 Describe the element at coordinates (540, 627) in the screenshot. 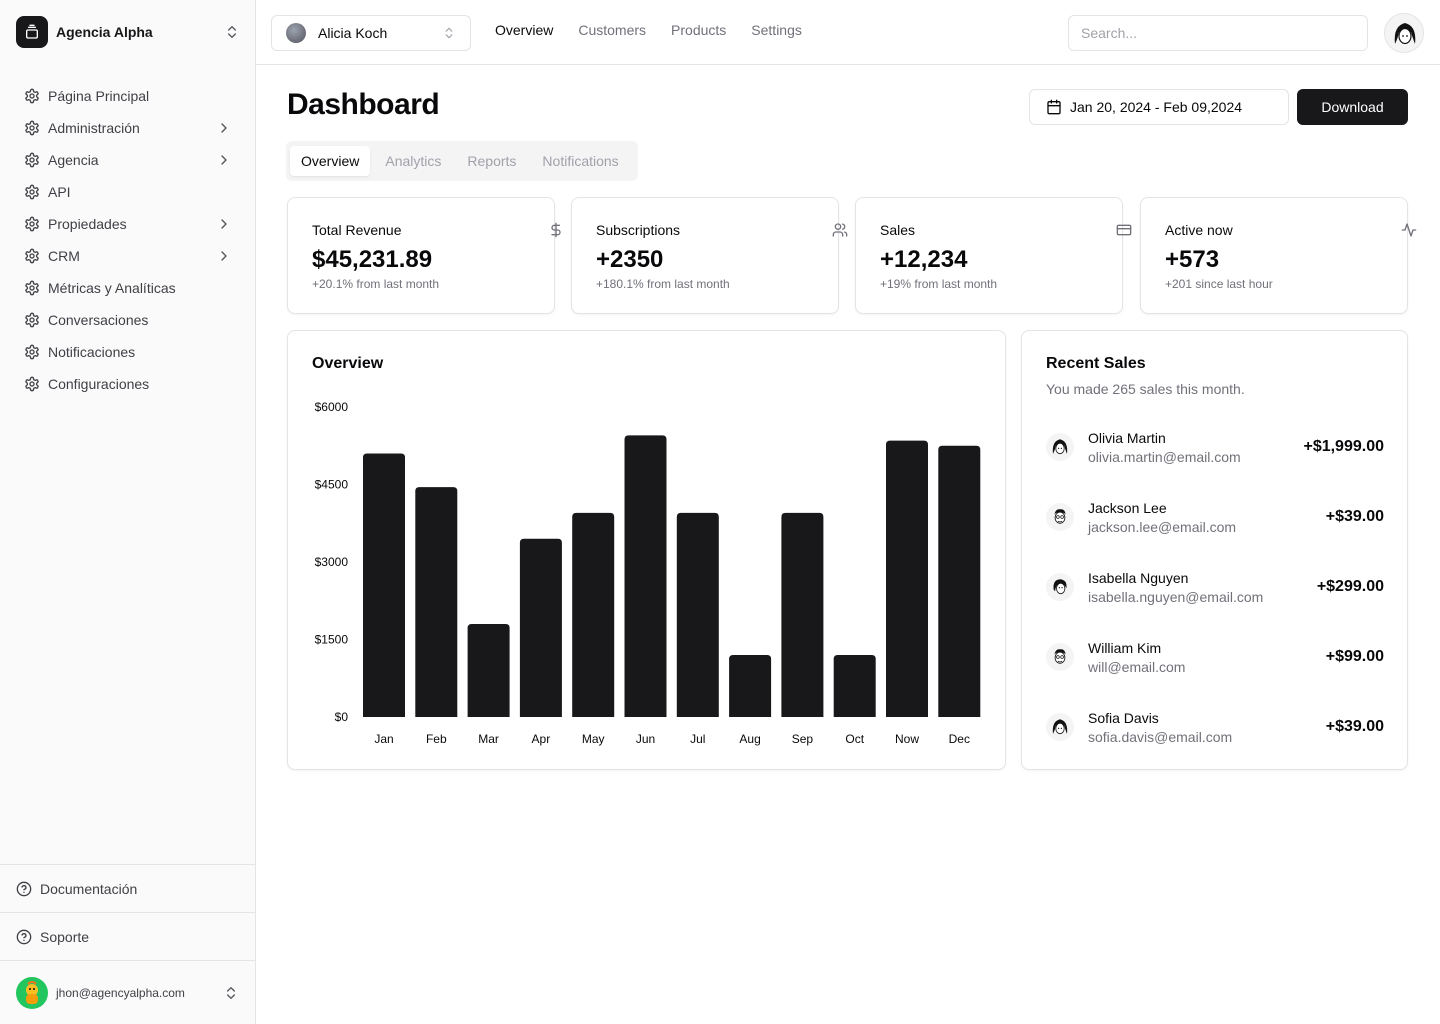

I see `chart-bar-apr` at that location.